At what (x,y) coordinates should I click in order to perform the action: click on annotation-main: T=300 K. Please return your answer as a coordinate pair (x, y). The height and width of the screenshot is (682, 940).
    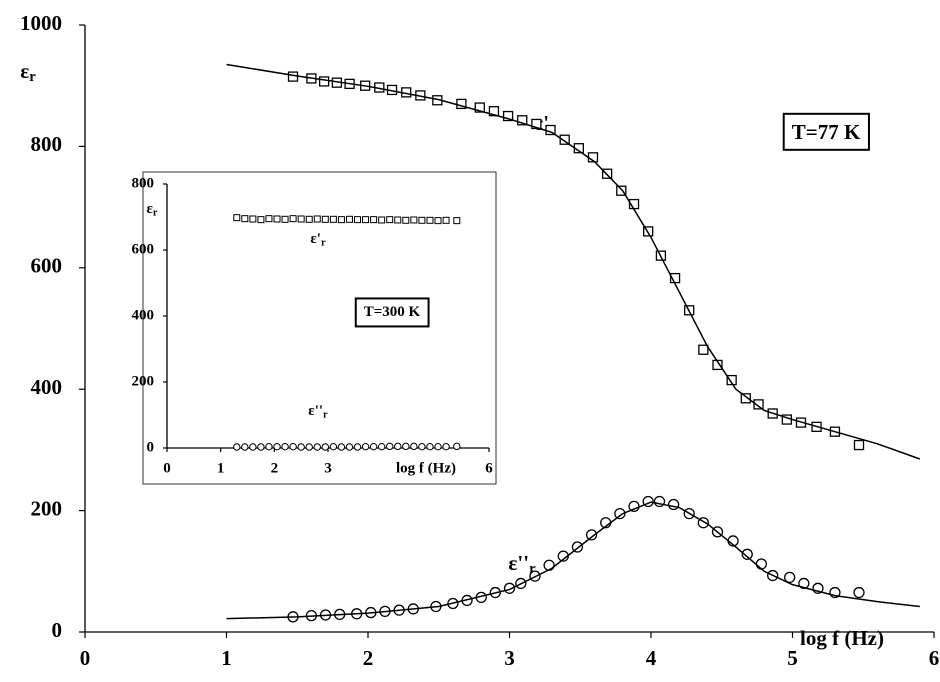
    Looking at the image, I should click on (392, 312).